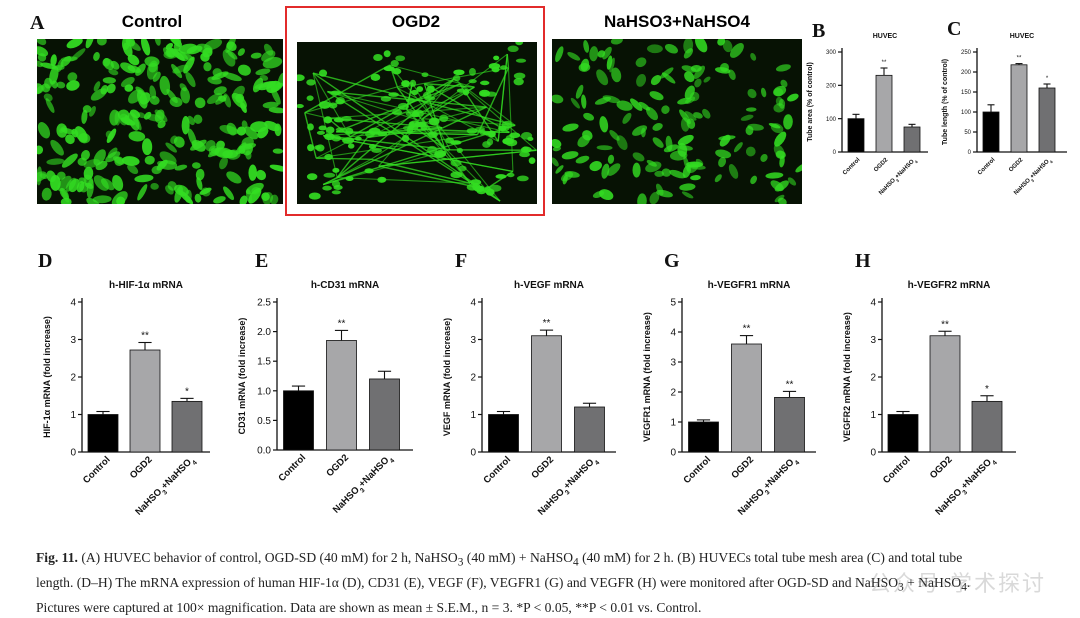 Image resolution: width=1080 pixels, height=618 pixels. Describe the element at coordinates (146, 285) in the screenshot. I see `chart-title: h-HIF-1α mRNA` at that location.